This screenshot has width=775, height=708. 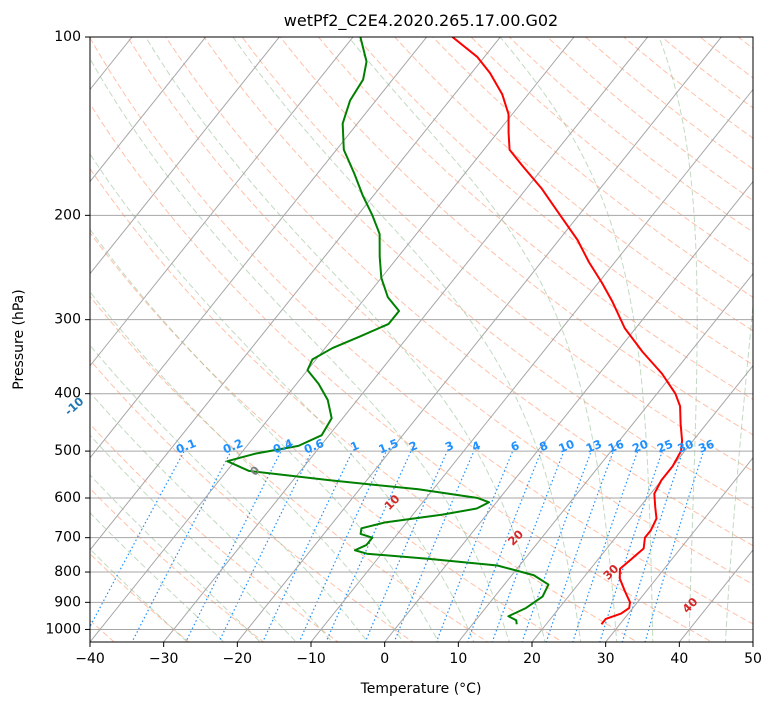 What do you see at coordinates (665, 446) in the screenshot?
I see `mixing-ratio-label: 25` at bounding box center [665, 446].